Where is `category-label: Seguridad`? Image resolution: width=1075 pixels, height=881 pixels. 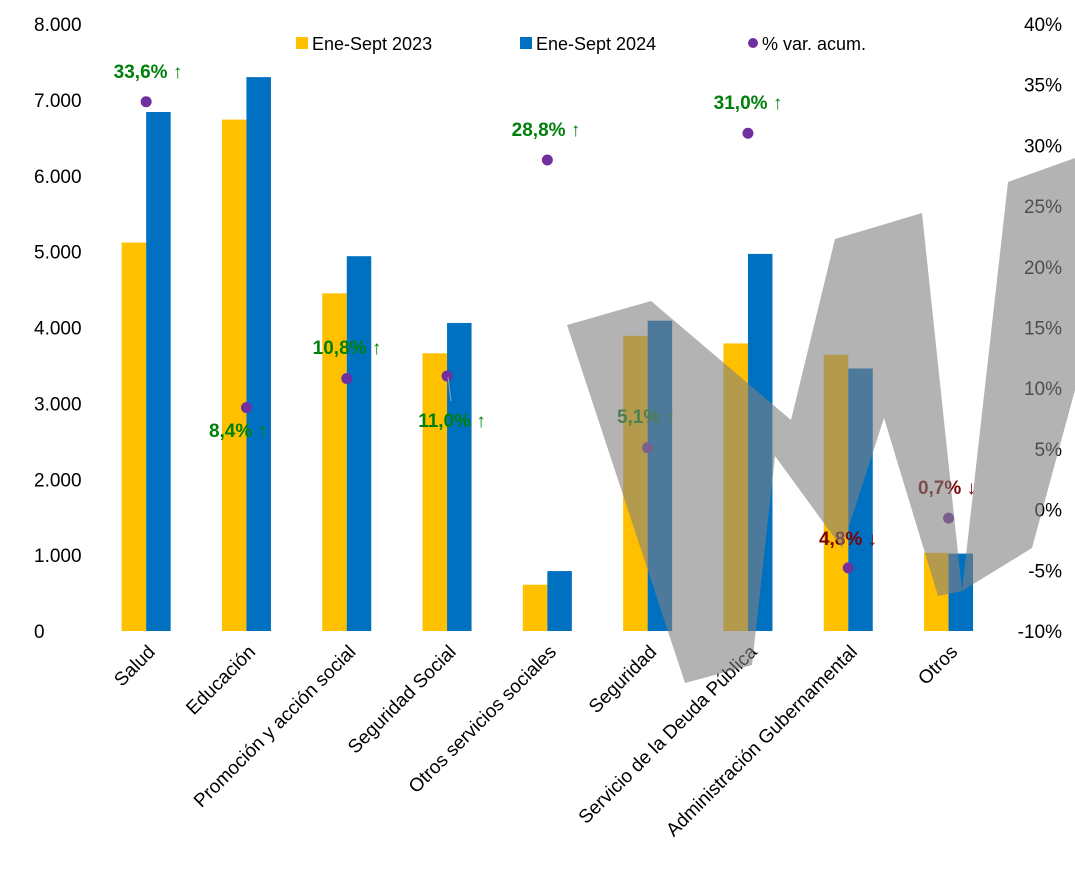
category-label: Seguridad is located at coordinates (623, 680).